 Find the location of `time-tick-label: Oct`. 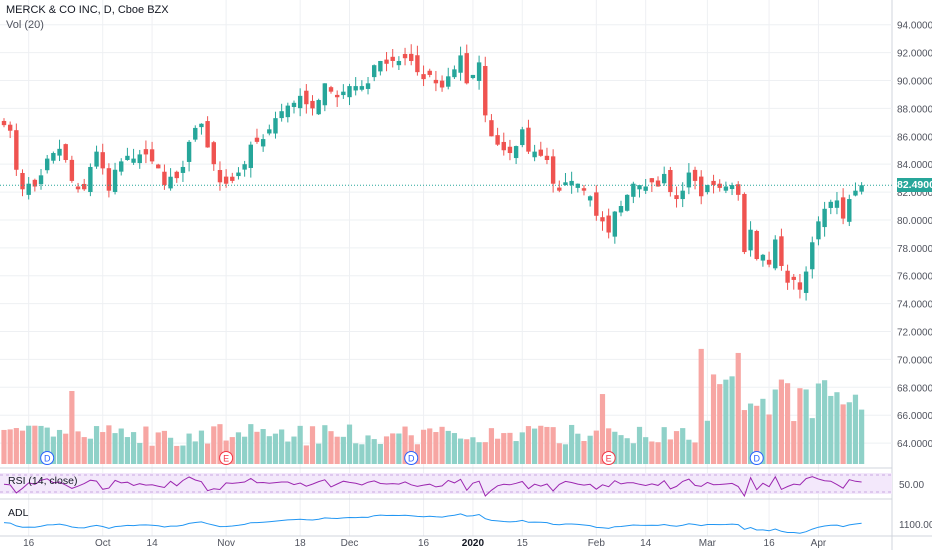

time-tick-label: Oct is located at coordinates (103, 543).